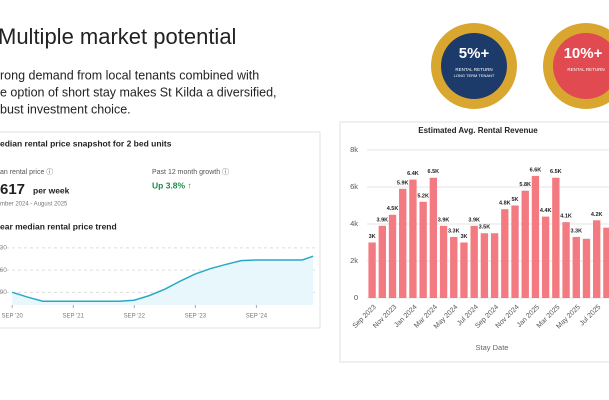 This screenshot has height=400, width=609. What do you see at coordinates (58, 226) in the screenshot?
I see `trend-title: ear median rental price trend` at bounding box center [58, 226].